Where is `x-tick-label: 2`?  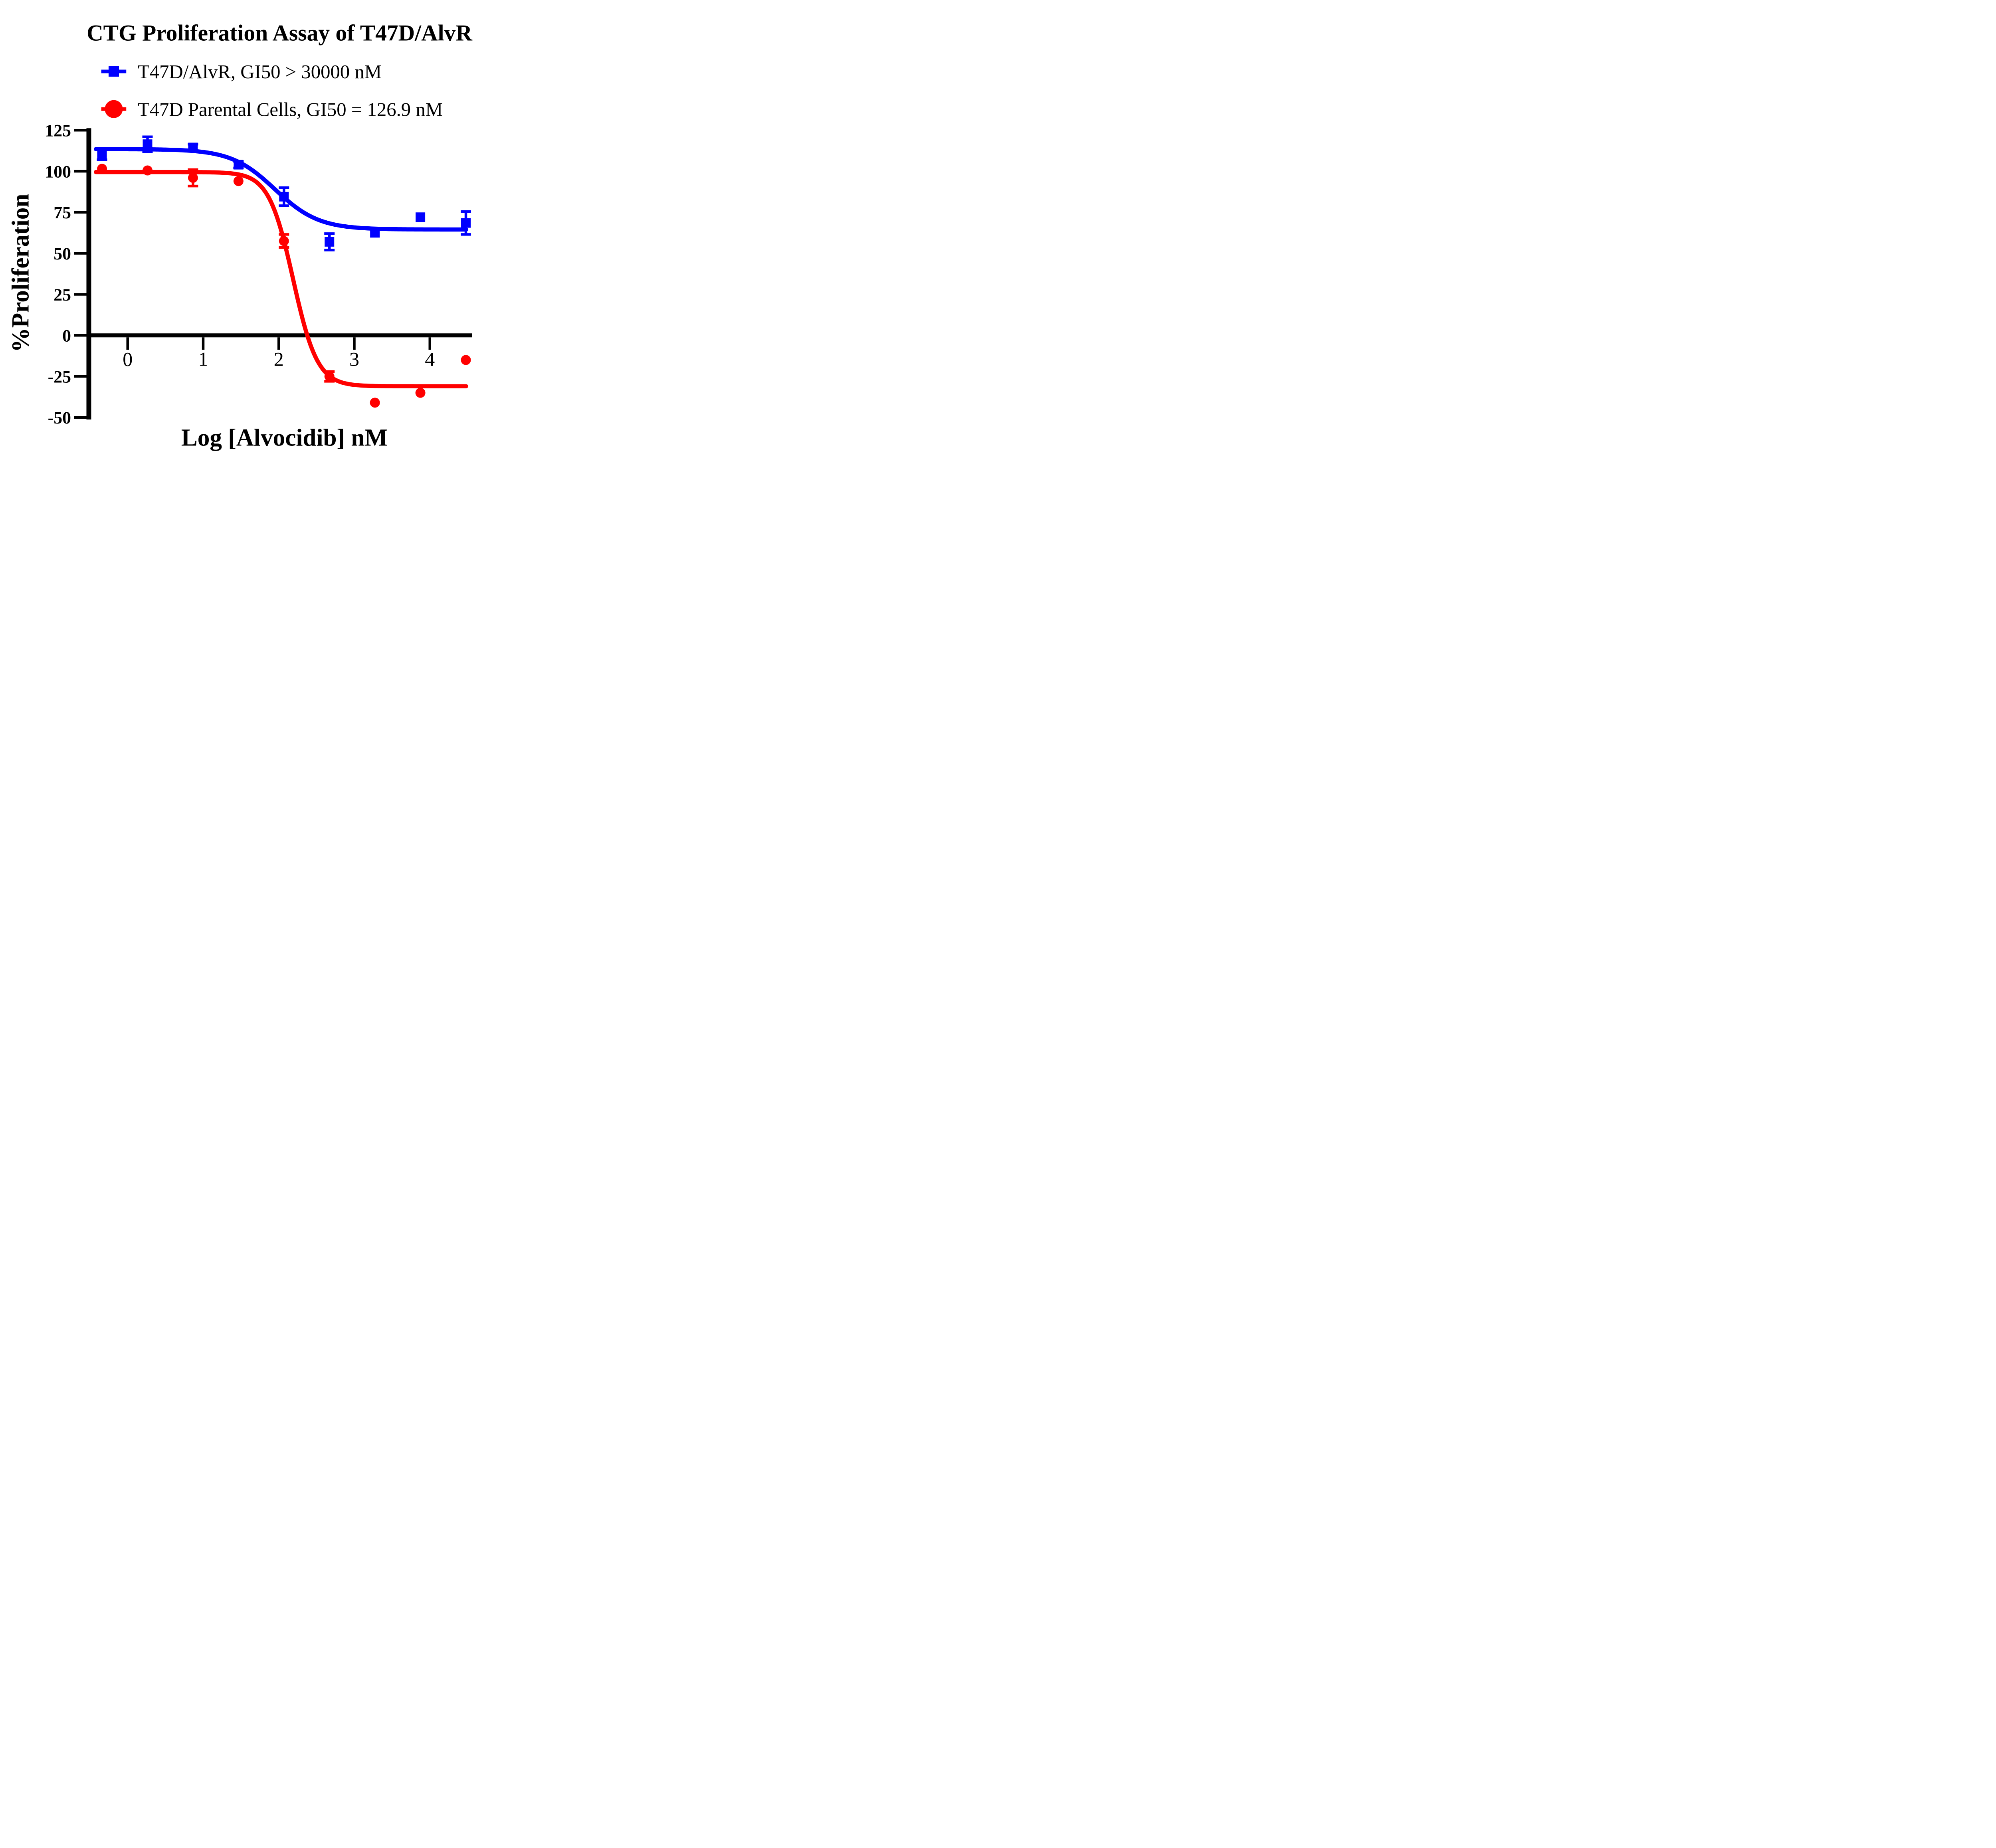
x-tick-label: 2 is located at coordinates (279, 359).